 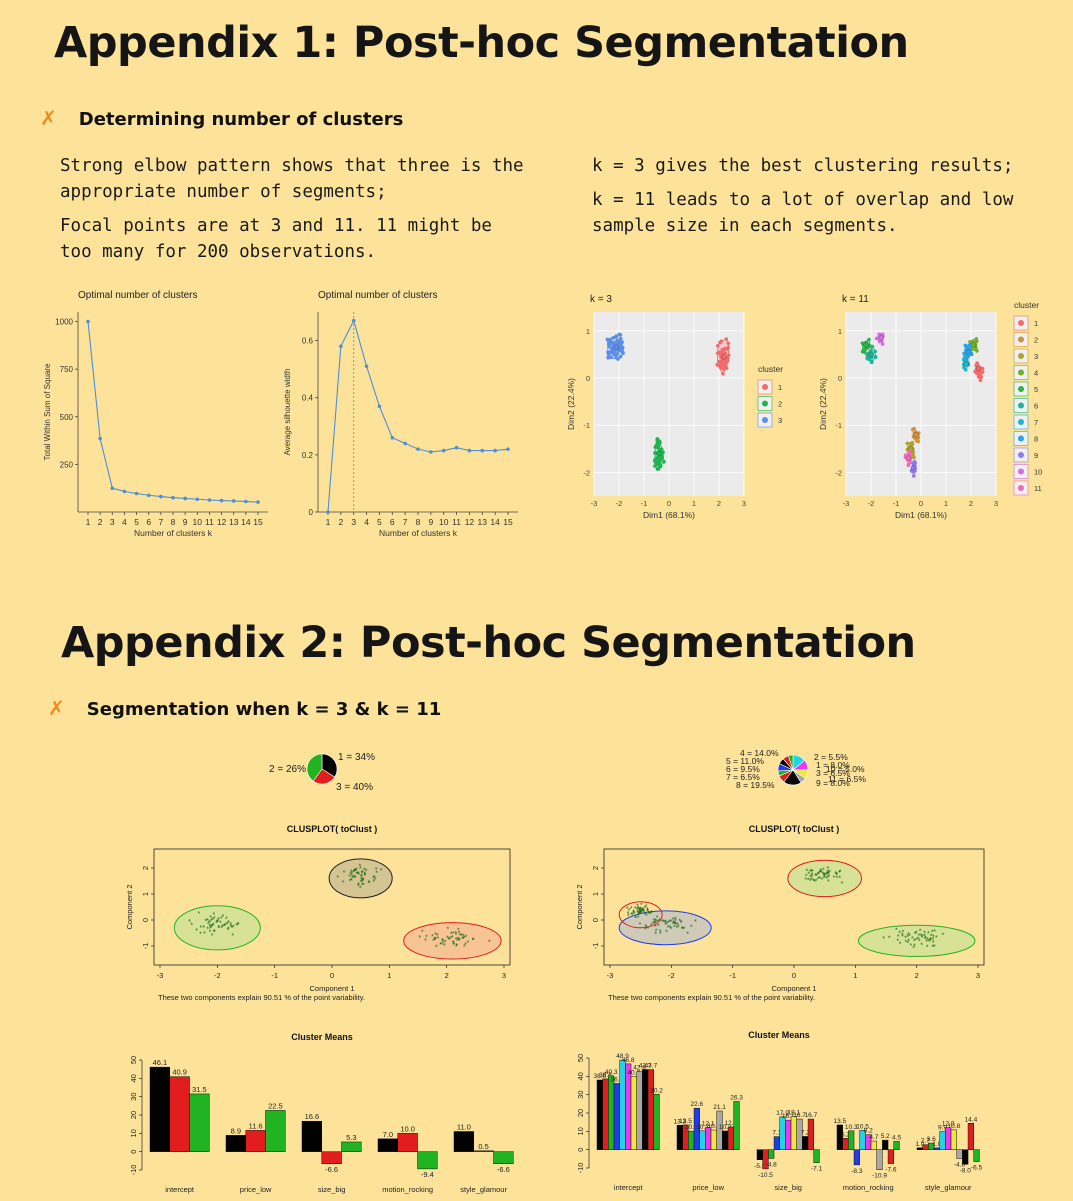 What do you see at coordinates (314, 767) in the screenshot?
I see `pie-slice` at bounding box center [314, 767].